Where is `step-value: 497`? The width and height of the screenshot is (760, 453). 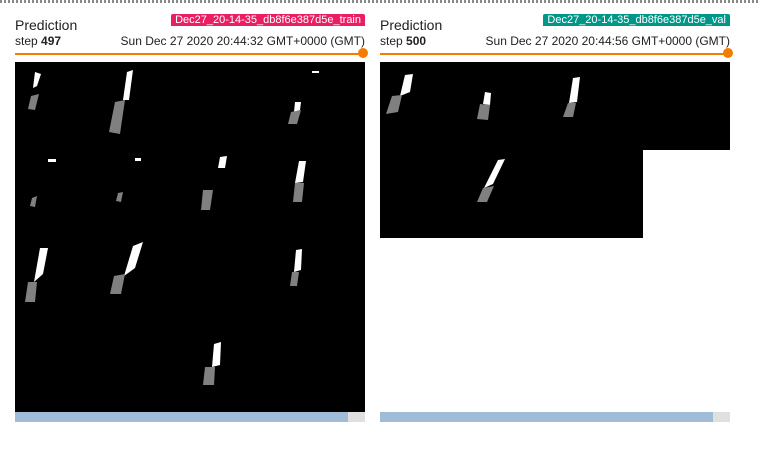
step-value: 497 is located at coordinates (51, 41).